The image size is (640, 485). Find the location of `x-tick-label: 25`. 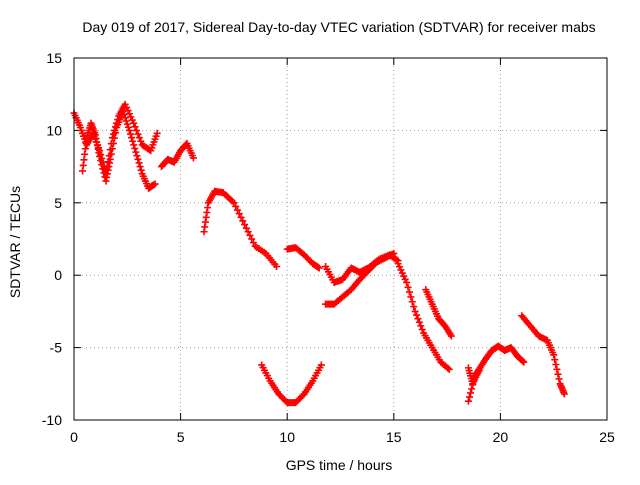

x-tick-label: 25 is located at coordinates (607, 437).